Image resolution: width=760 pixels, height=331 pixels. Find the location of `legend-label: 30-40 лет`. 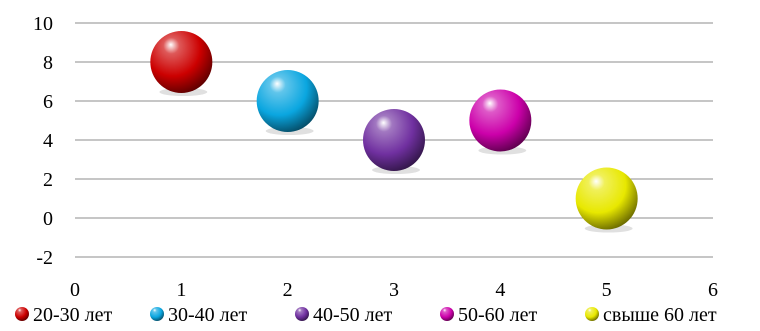

legend-label: 30-40 лет is located at coordinates (208, 315).